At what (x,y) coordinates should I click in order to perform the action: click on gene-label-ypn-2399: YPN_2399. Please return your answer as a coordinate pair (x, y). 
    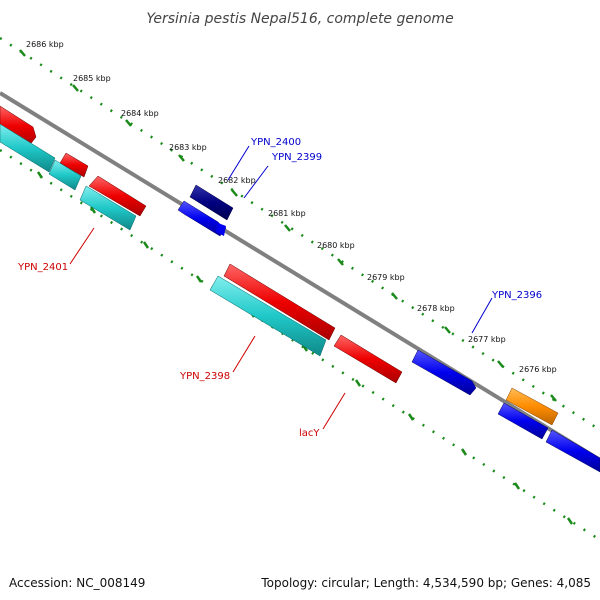
    Looking at the image, I should click on (296, 157).